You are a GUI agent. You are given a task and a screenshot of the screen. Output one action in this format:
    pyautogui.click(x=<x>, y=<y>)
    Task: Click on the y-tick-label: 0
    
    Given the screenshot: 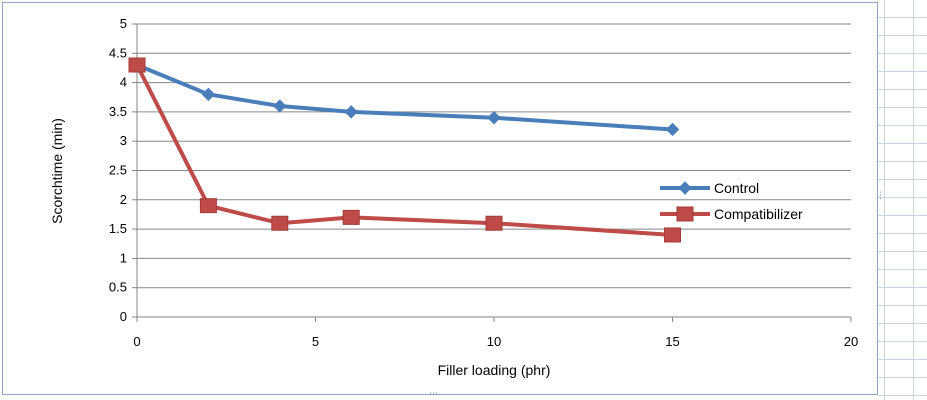 What is the action you would take?
    pyautogui.click(x=123, y=316)
    